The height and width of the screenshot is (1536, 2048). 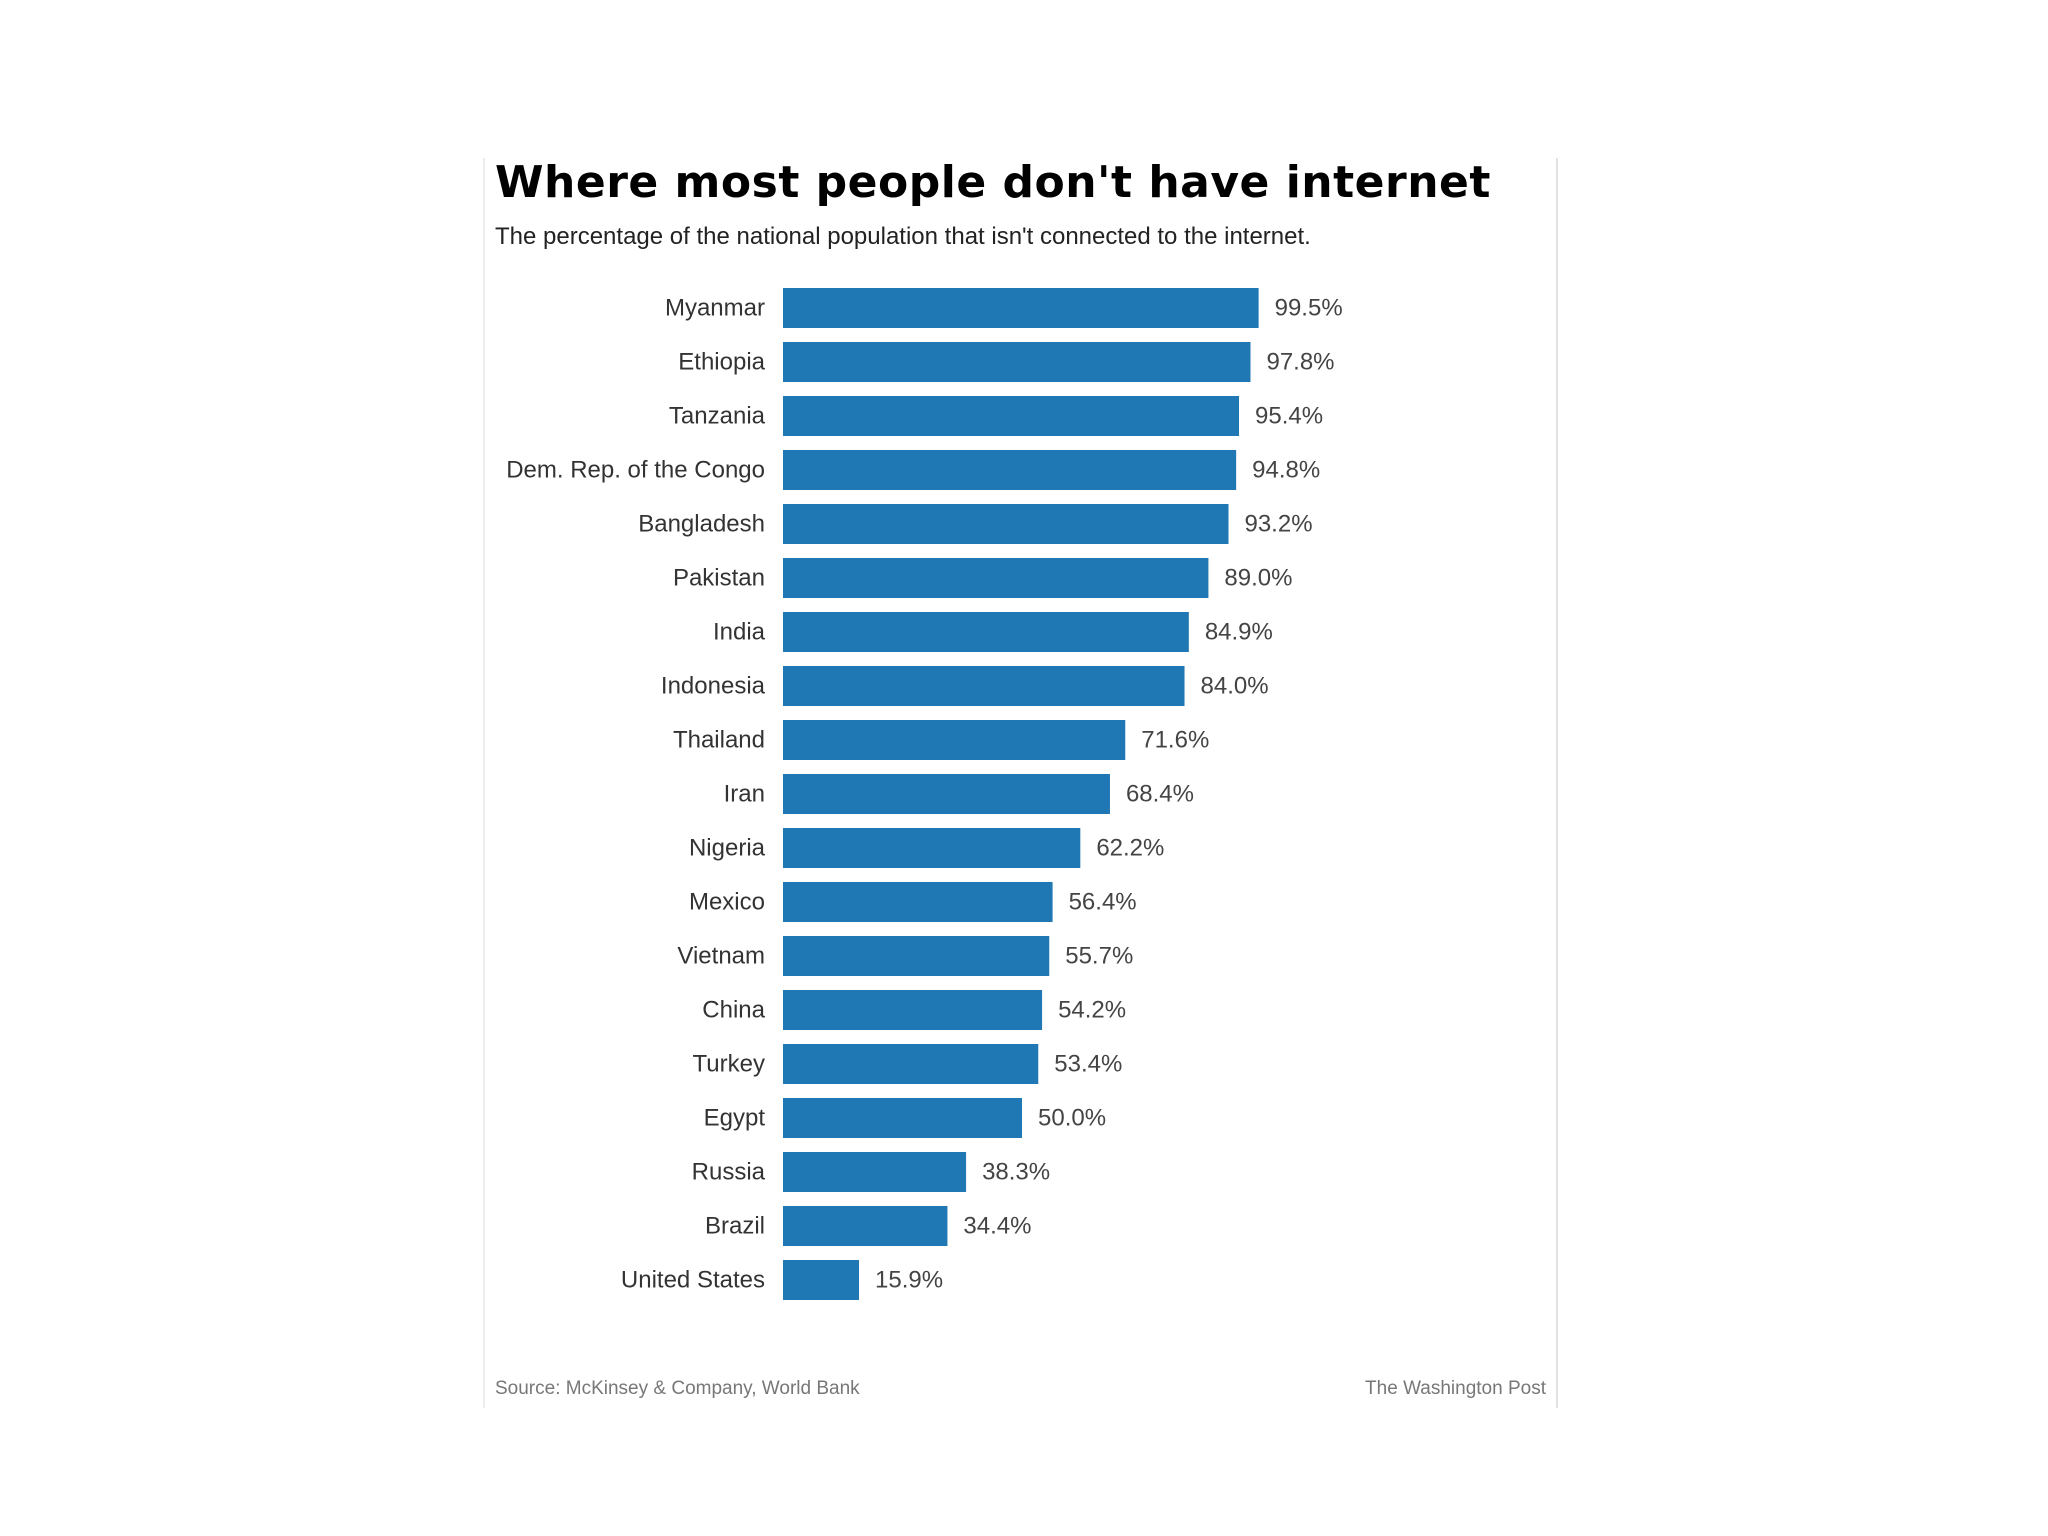 I want to click on value-label: 54.2%, so click(x=1092, y=1010).